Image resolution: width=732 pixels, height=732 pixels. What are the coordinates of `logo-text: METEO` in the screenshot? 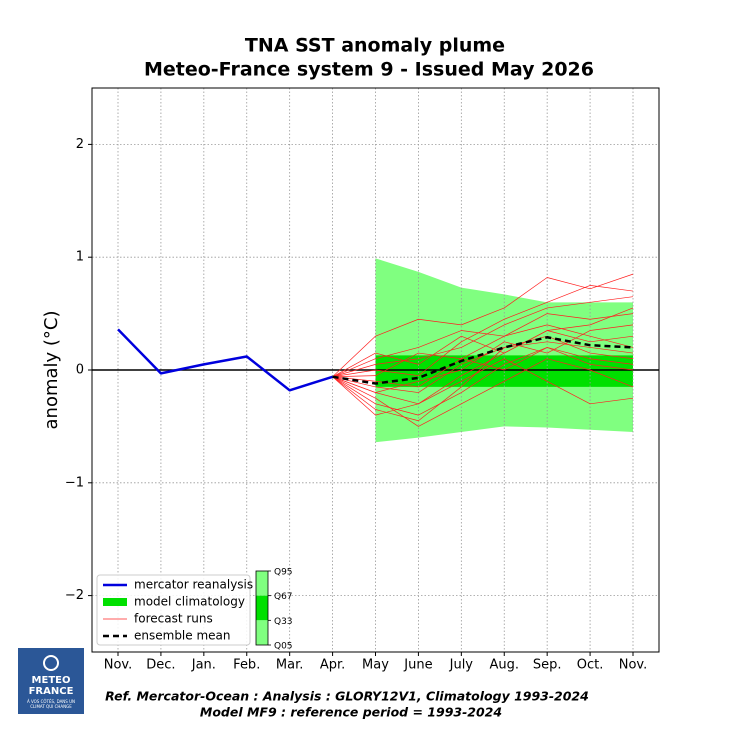 It's located at (51, 680).